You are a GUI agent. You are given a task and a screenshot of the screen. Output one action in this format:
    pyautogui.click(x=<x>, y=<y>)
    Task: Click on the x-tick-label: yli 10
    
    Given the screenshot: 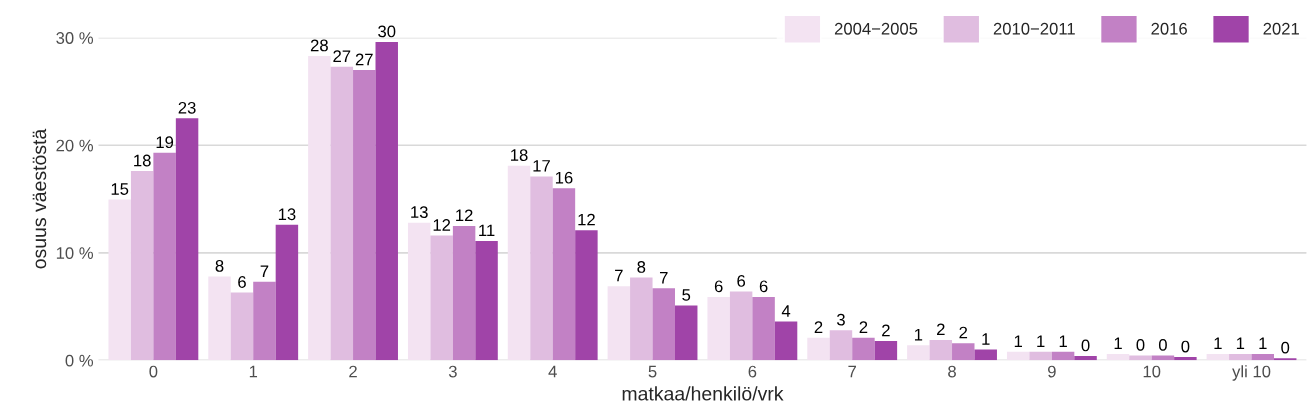 What is the action you would take?
    pyautogui.click(x=1251, y=373)
    